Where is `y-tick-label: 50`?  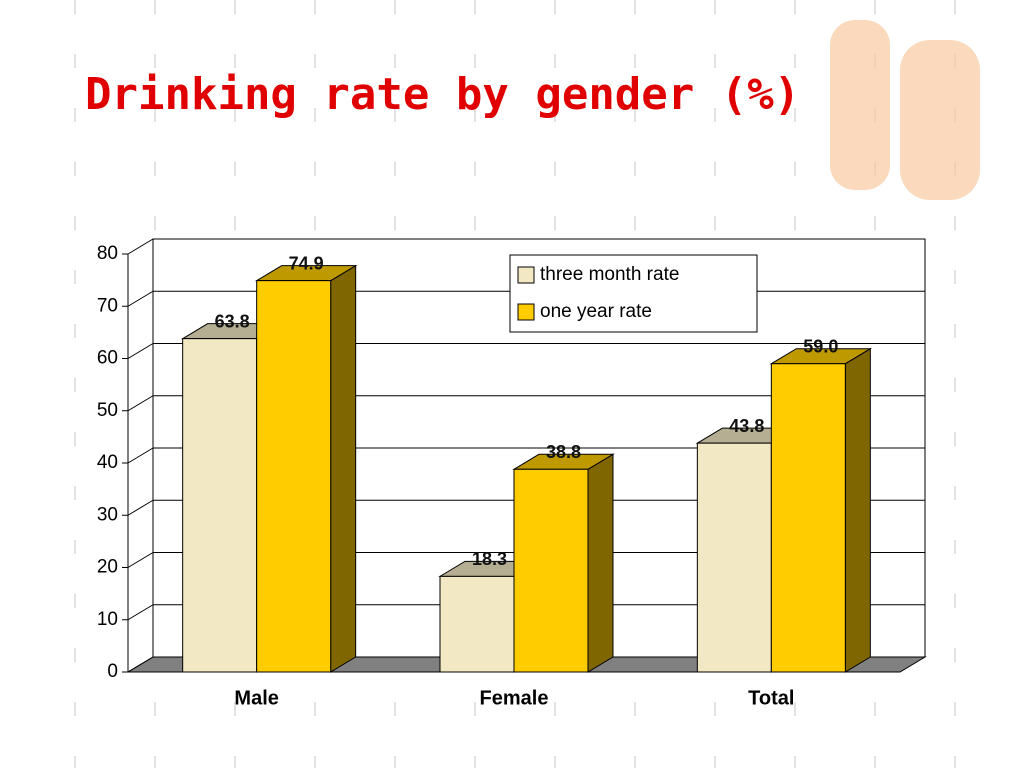 y-tick-label: 50 is located at coordinates (107, 410).